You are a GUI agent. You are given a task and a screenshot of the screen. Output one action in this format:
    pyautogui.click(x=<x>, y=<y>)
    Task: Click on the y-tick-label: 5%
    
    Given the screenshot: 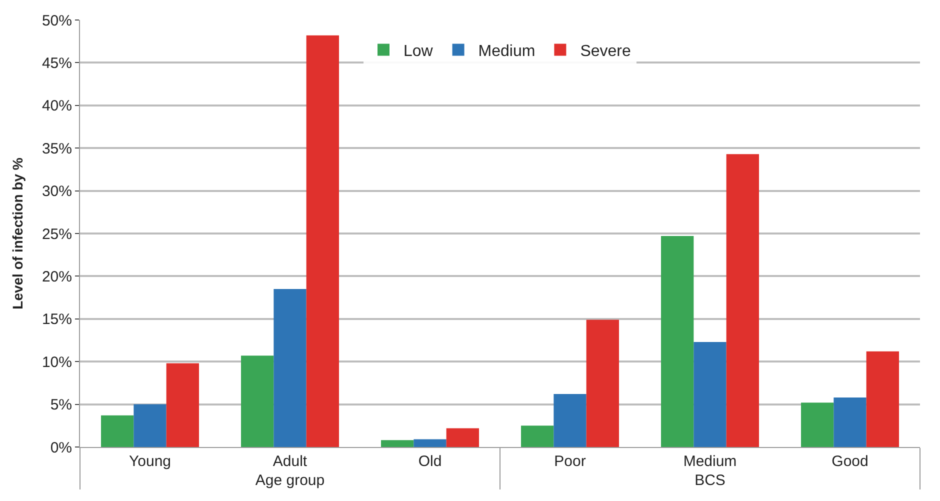 What is the action you would take?
    pyautogui.click(x=61, y=405)
    